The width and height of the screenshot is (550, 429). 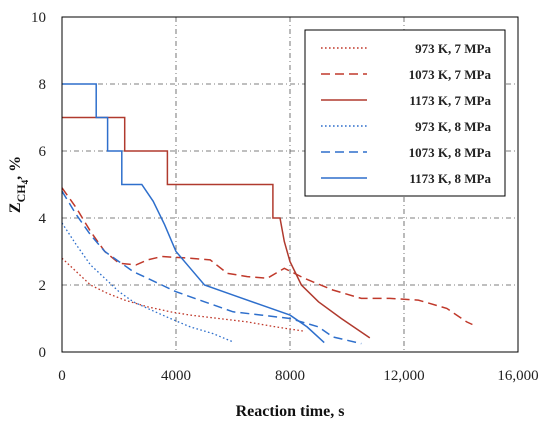 What do you see at coordinates (15, 168) in the screenshot?
I see `y-axis-title-unit: , %` at bounding box center [15, 168].